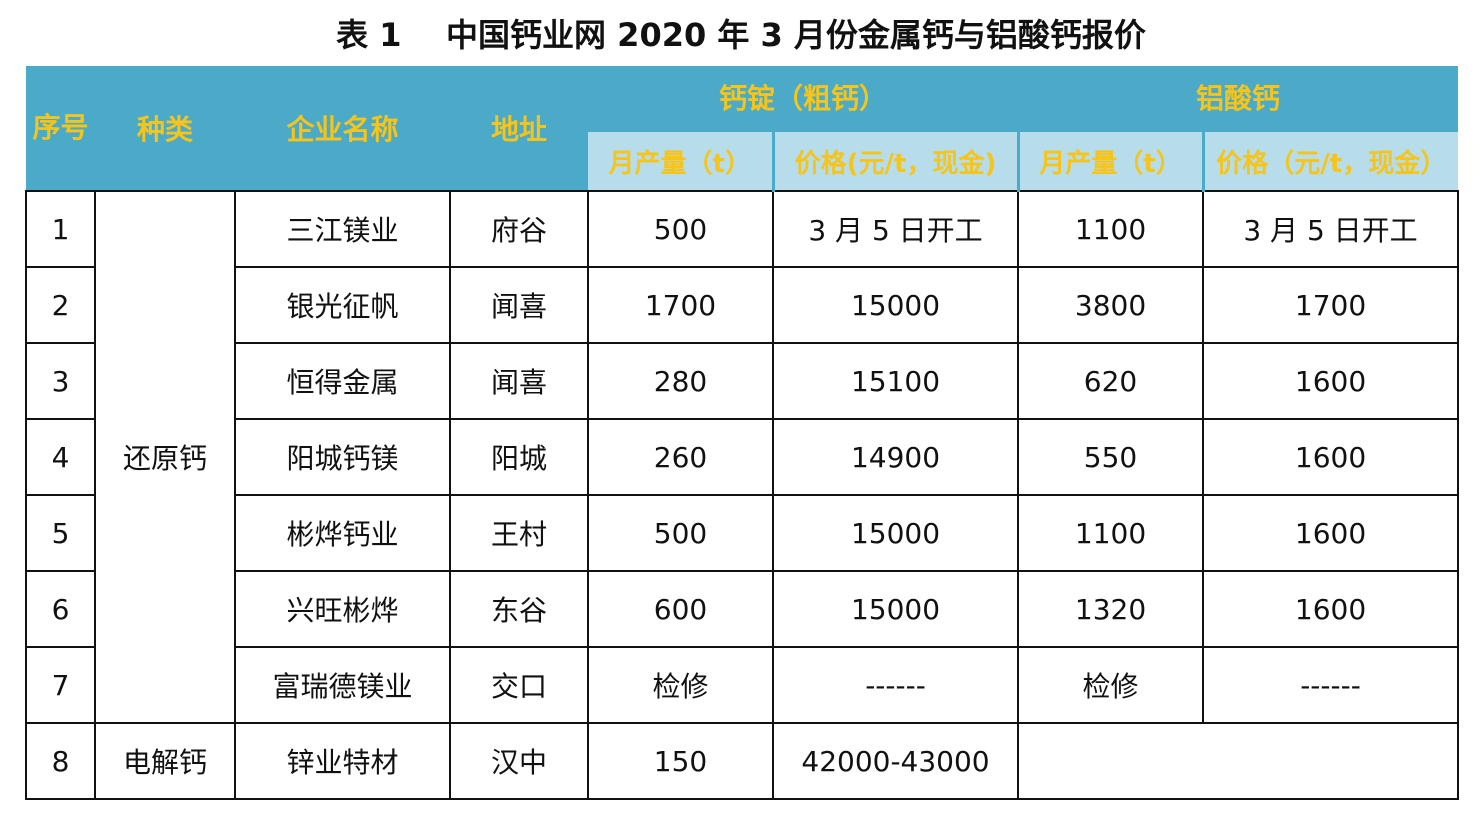 Image resolution: width=1482 pixels, height=820 pixels. Describe the element at coordinates (1238, 98) in the screenshot. I see `header-group-aluminate: 铝酸钙` at that location.